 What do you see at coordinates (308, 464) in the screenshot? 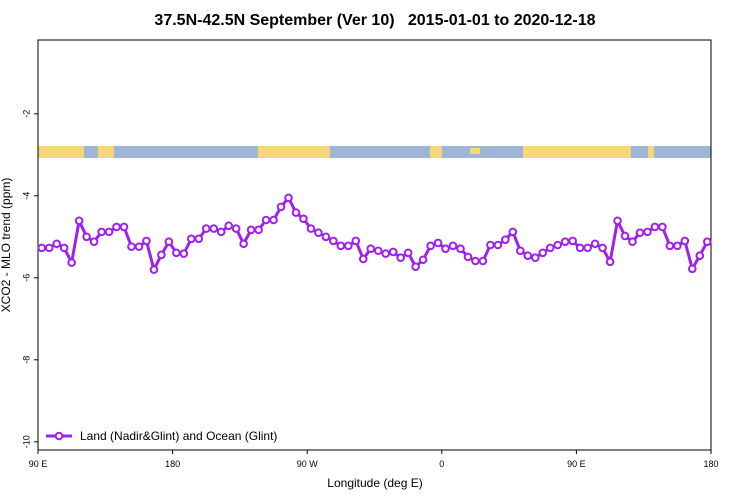
I see `x-tick-label: 90 W` at bounding box center [308, 464].